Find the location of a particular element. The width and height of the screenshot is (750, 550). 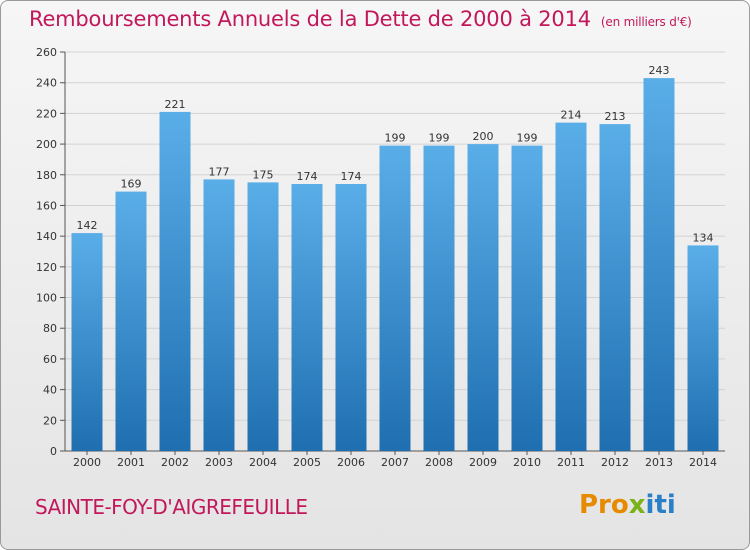

value-label-2003: 177 is located at coordinates (219, 171).